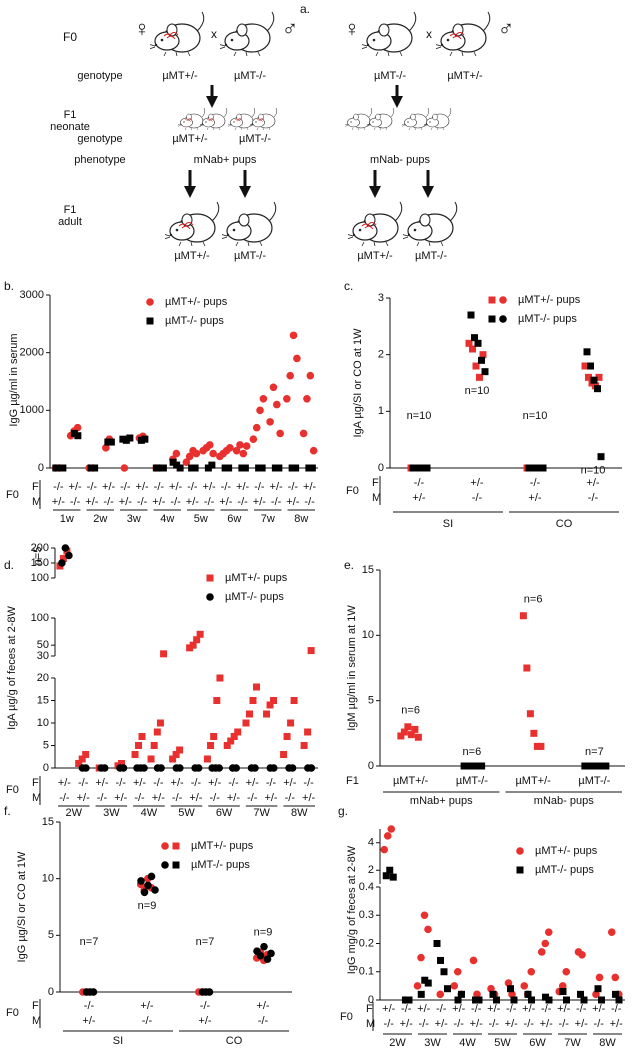  I want to click on y-tick-label: 2000, so click(32, 353).